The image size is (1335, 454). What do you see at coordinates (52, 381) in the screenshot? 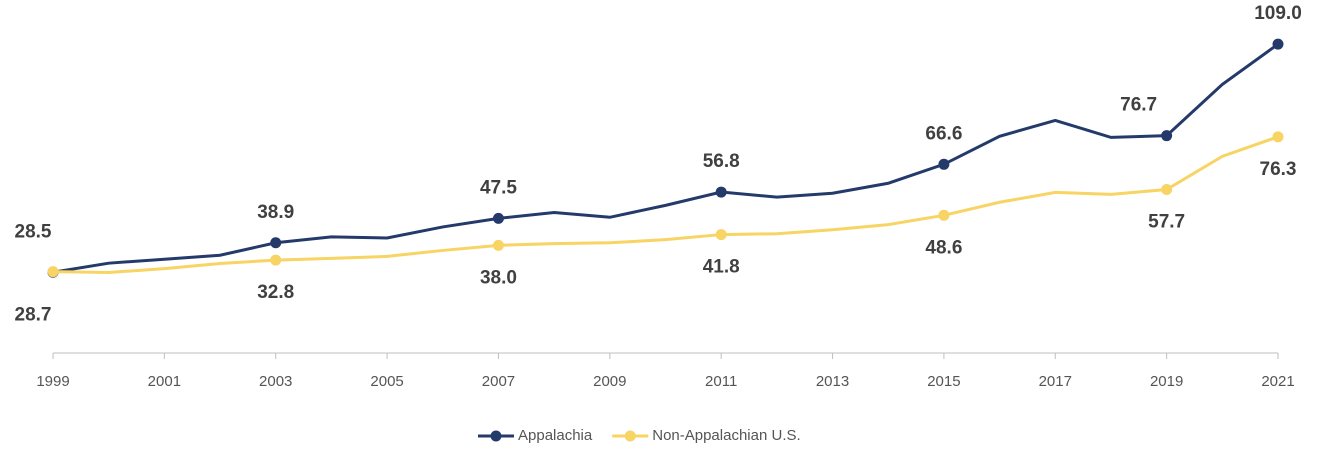
I see `x-tick-label: 1999` at bounding box center [52, 381].